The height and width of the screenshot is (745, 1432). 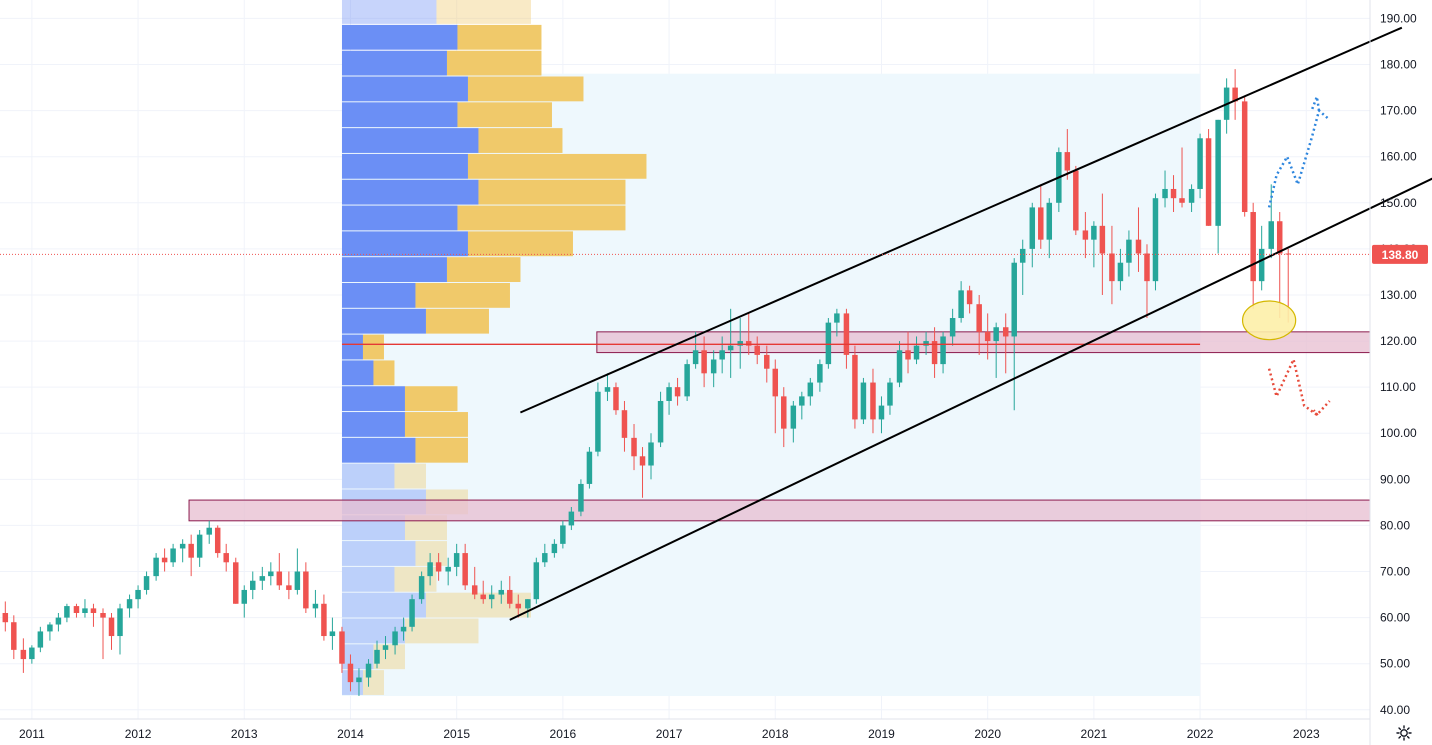 I want to click on annotations, so click(x=1286, y=254).